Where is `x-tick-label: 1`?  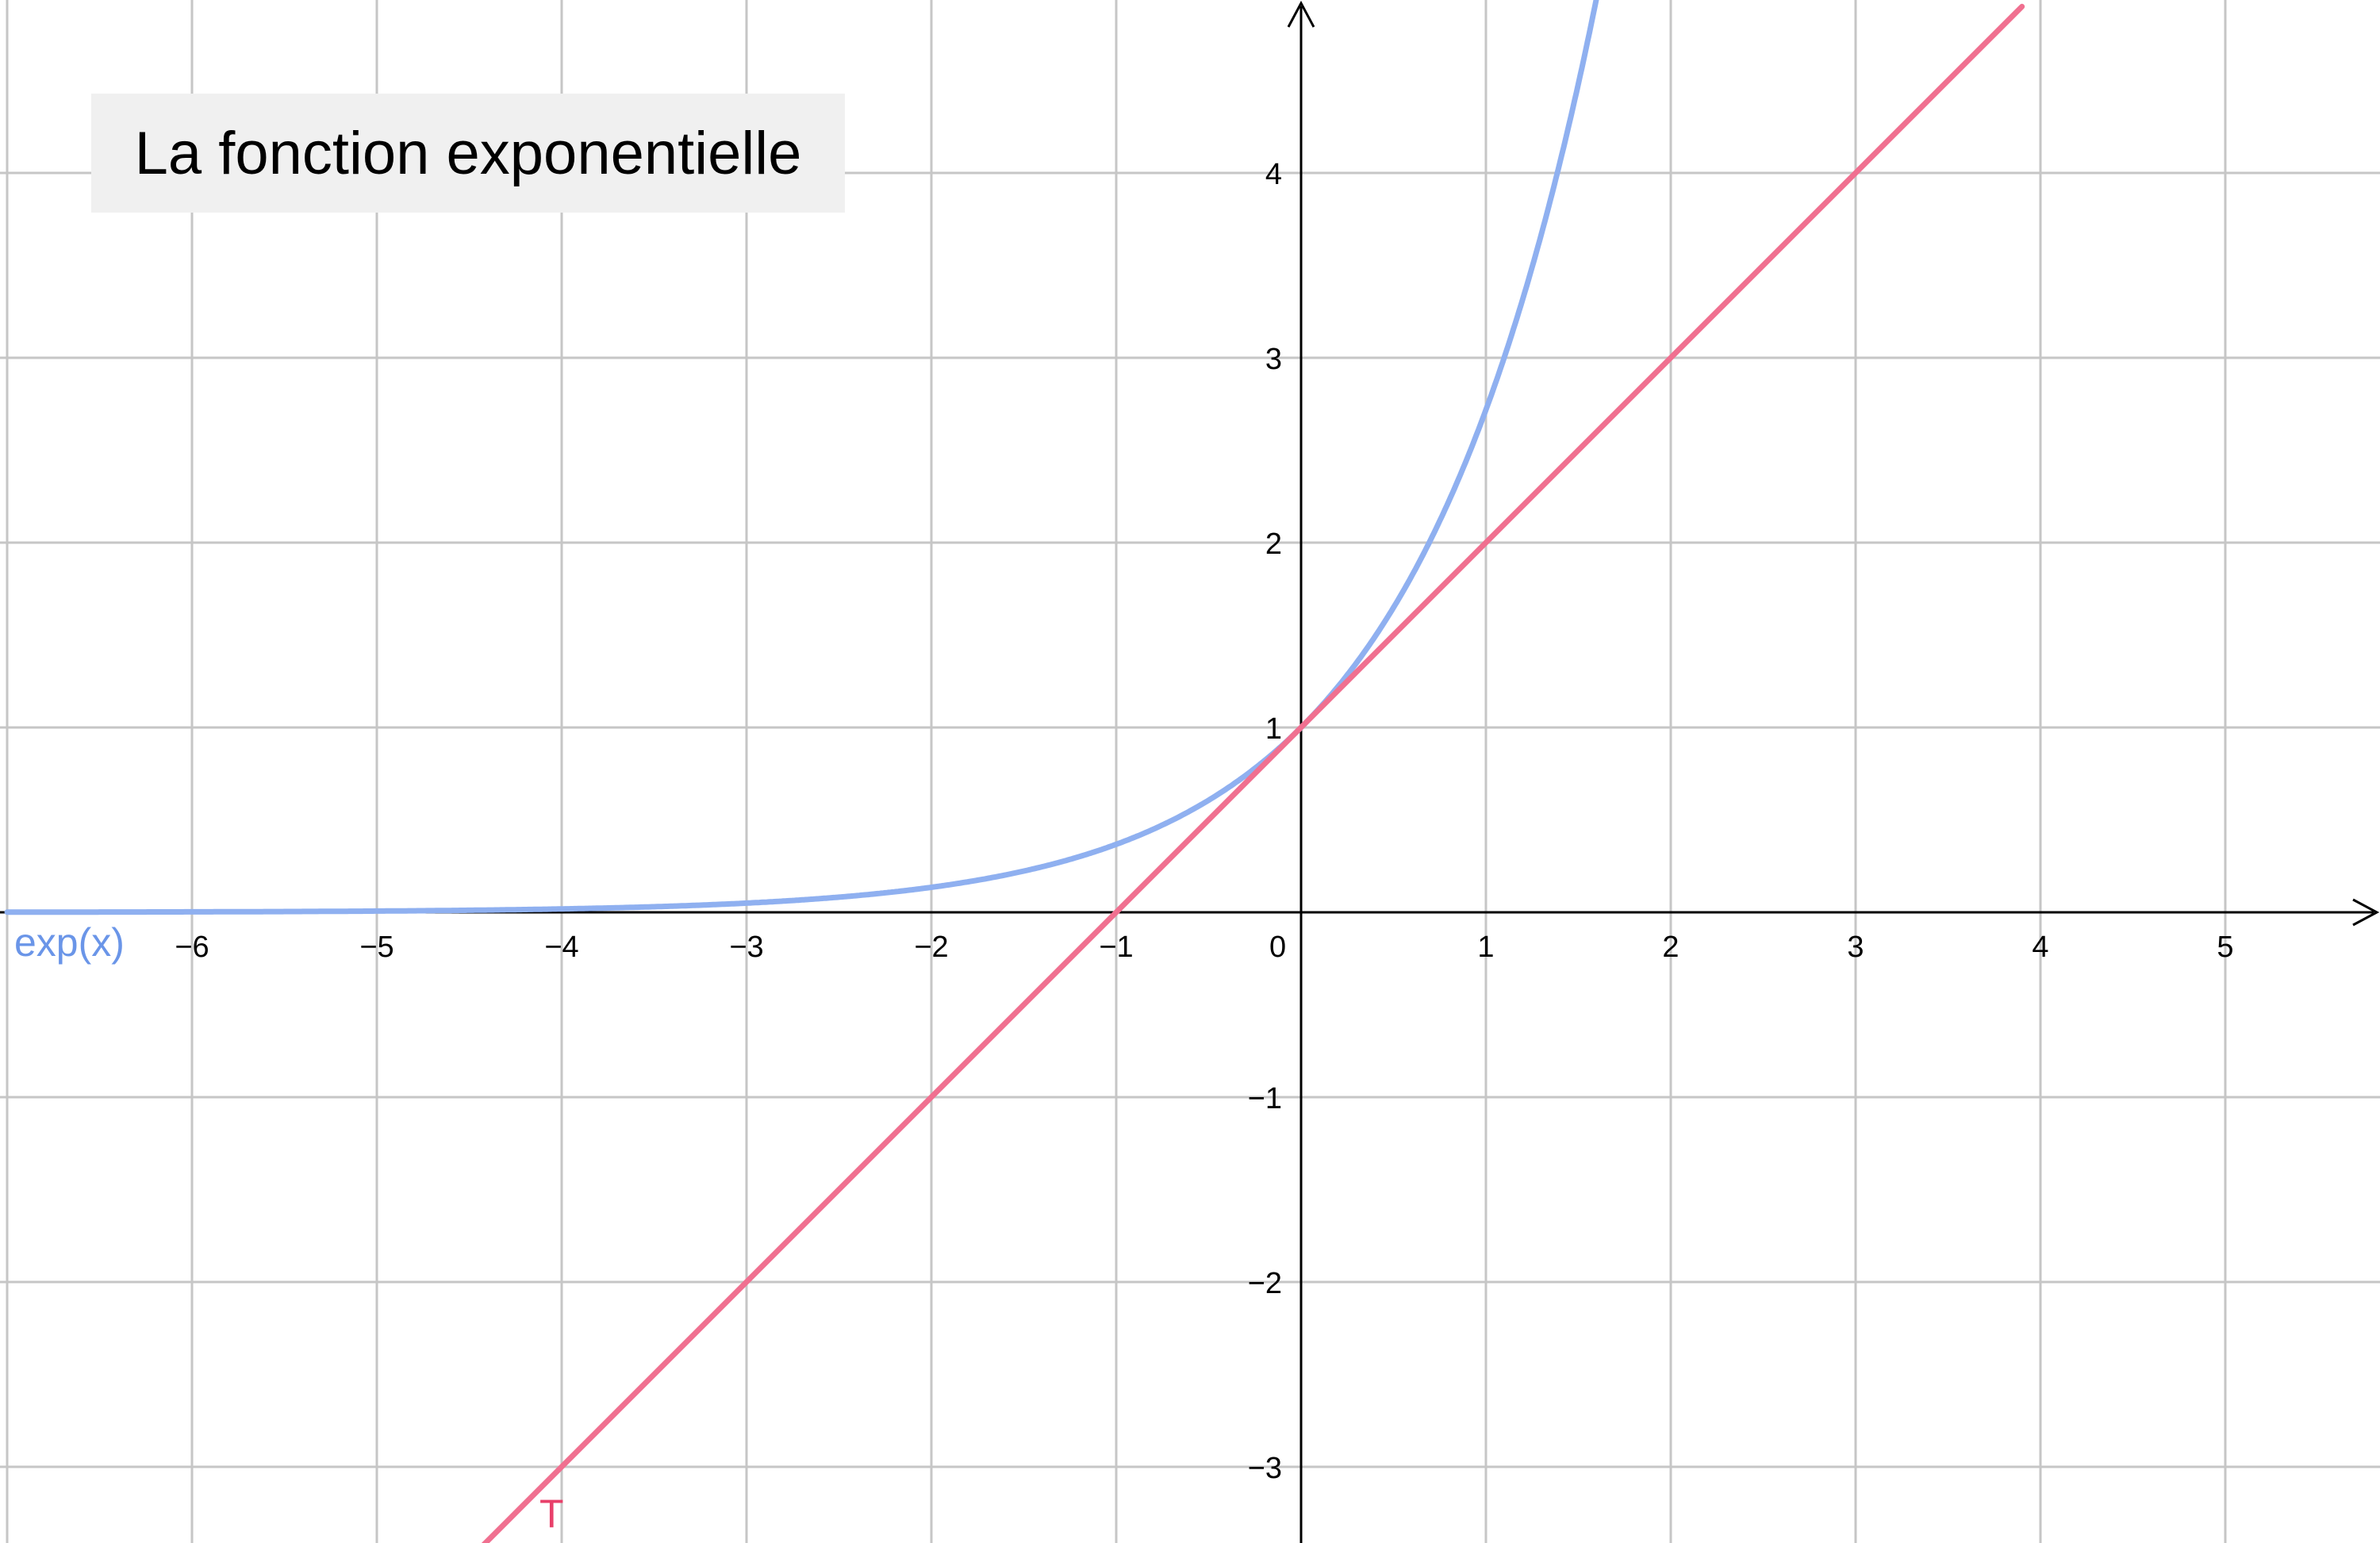
x-tick-label: 1 is located at coordinates (1485, 947).